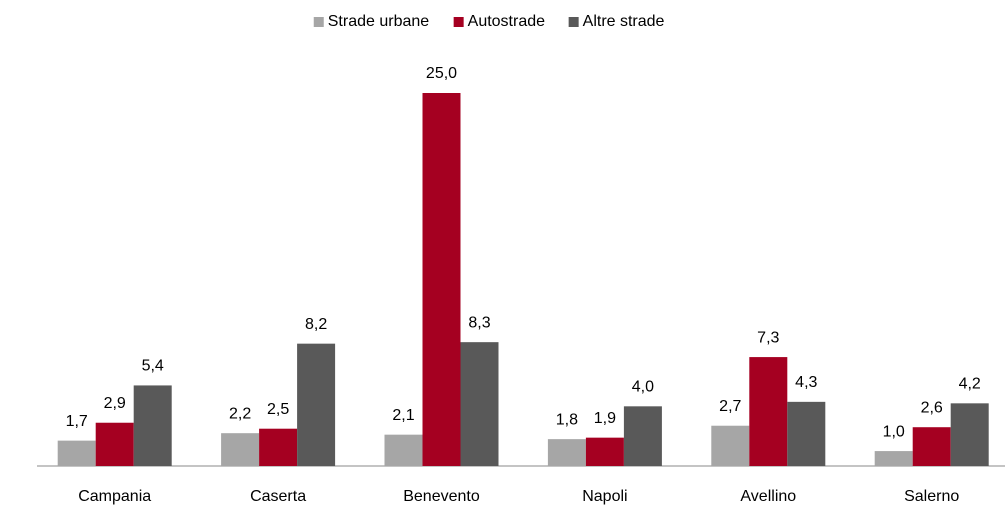 The image size is (1005, 523). Describe the element at coordinates (379, 21) in the screenshot. I see `legend-label: Strade urbane` at that location.